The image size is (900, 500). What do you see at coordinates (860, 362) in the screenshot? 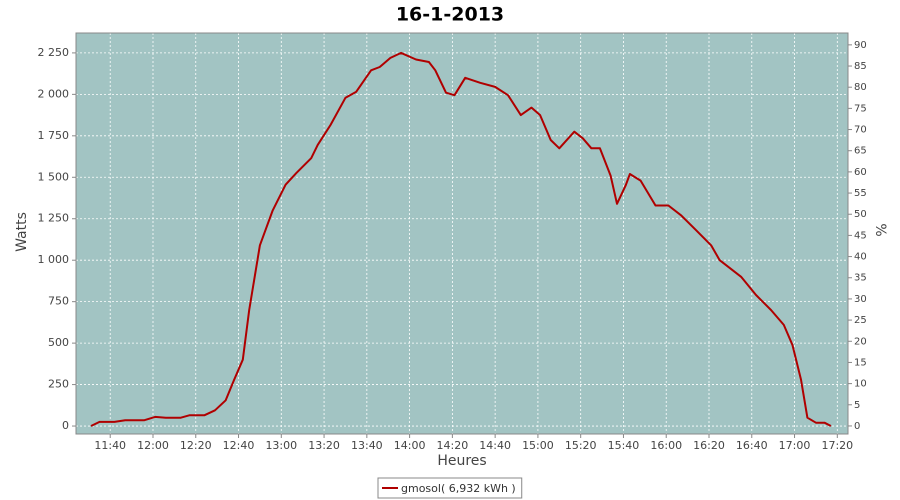
I see `y2-tick-label: 15` at bounding box center [860, 362].